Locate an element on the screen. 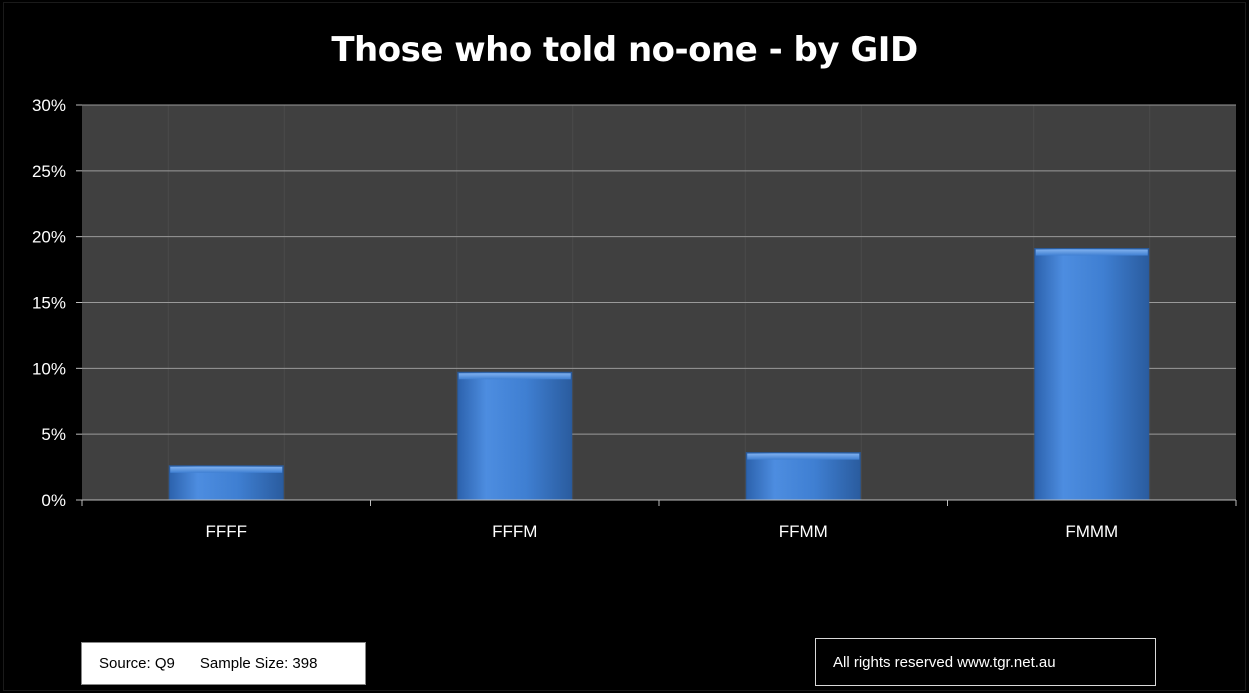 The image size is (1249, 693). x-axis is located at coordinates (656, 502).